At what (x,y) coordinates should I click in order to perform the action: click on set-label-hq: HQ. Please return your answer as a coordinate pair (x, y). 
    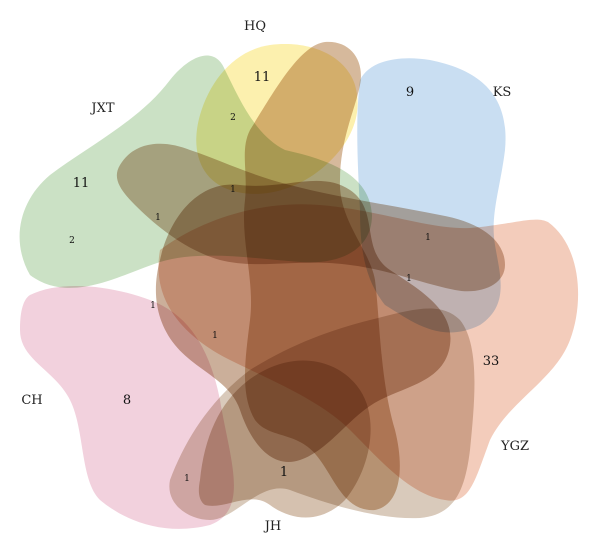
    Looking at the image, I should click on (255, 26).